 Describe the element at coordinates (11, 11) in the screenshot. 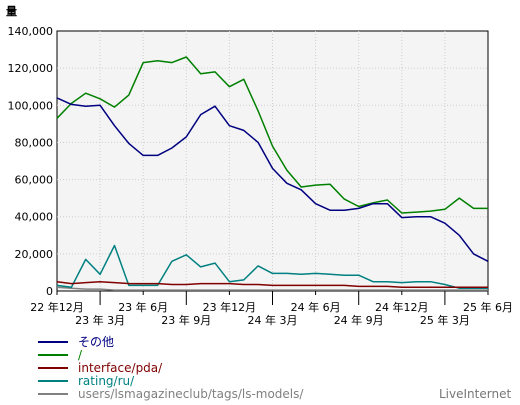

I see `y-axis-label: 量` at that location.